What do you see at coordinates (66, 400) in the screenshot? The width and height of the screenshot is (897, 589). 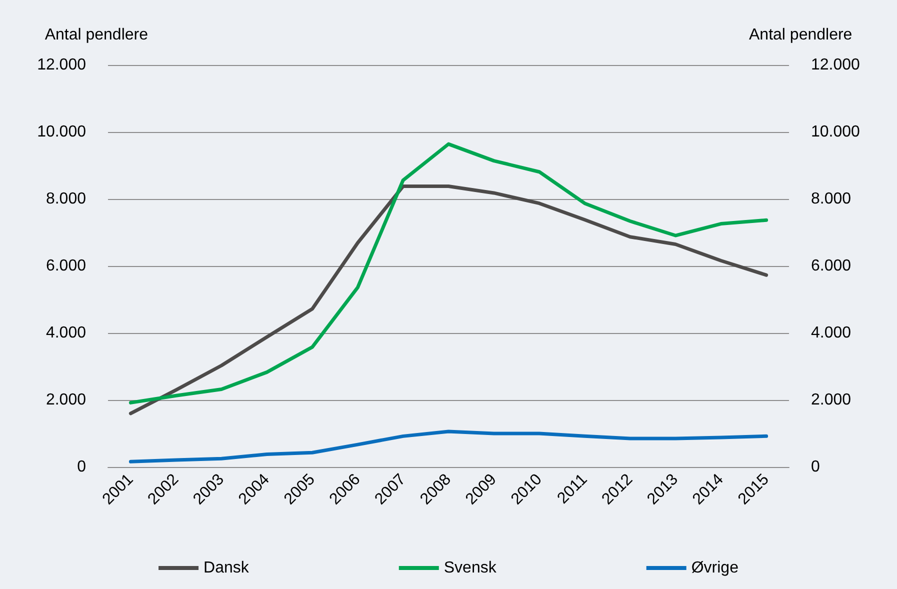 I see `y-tick-label: 2.000` at bounding box center [66, 400].